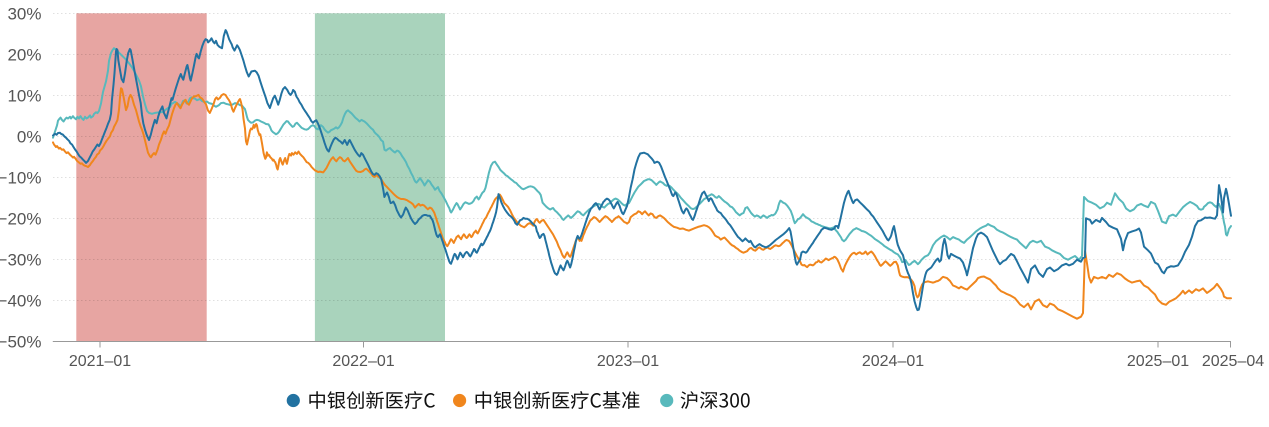 This screenshot has height=427, width=1269. I want to click on svg-text: 30%, so click(24, 14).